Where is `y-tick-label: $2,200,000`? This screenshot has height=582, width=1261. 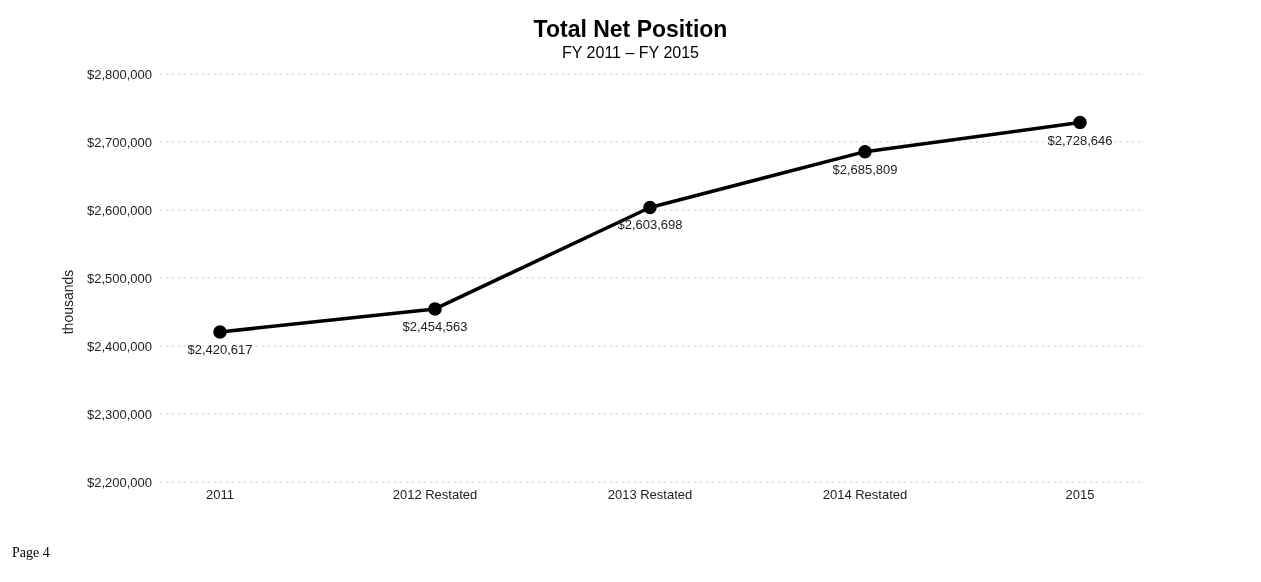
y-tick-label: $2,200,000 is located at coordinates (119, 482).